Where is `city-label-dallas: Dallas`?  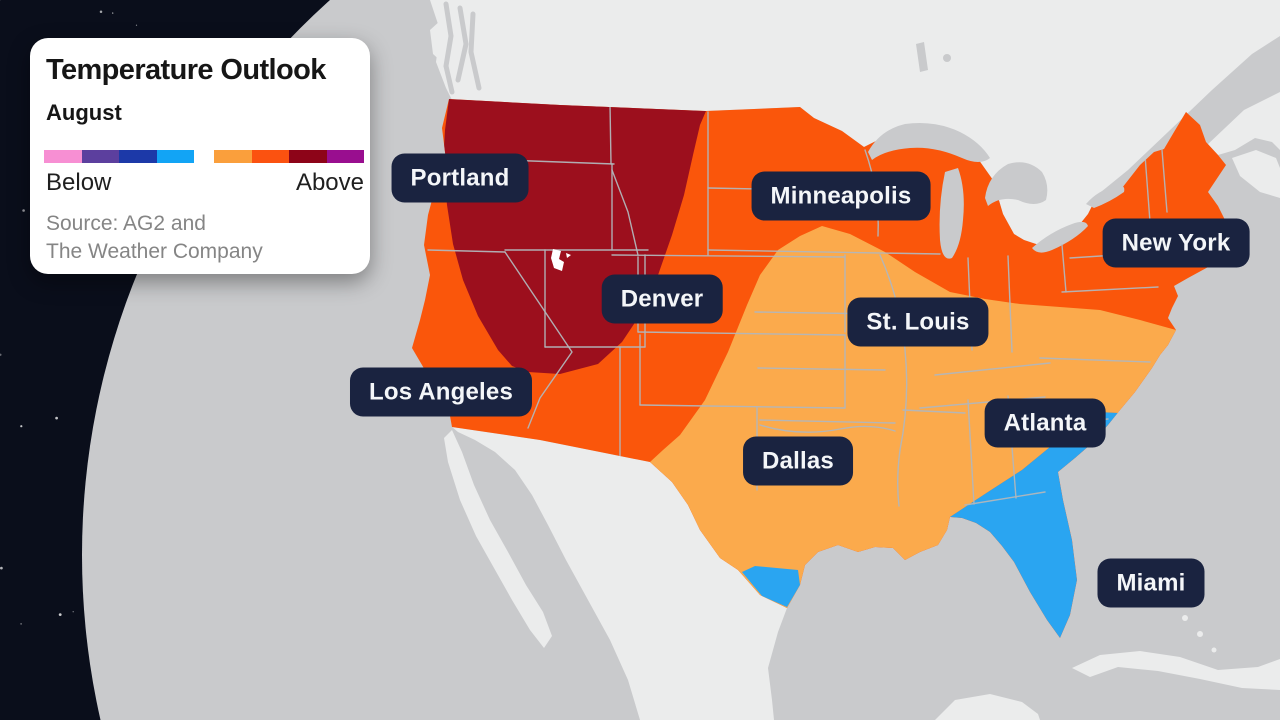
city-label-dallas: Dallas is located at coordinates (798, 461).